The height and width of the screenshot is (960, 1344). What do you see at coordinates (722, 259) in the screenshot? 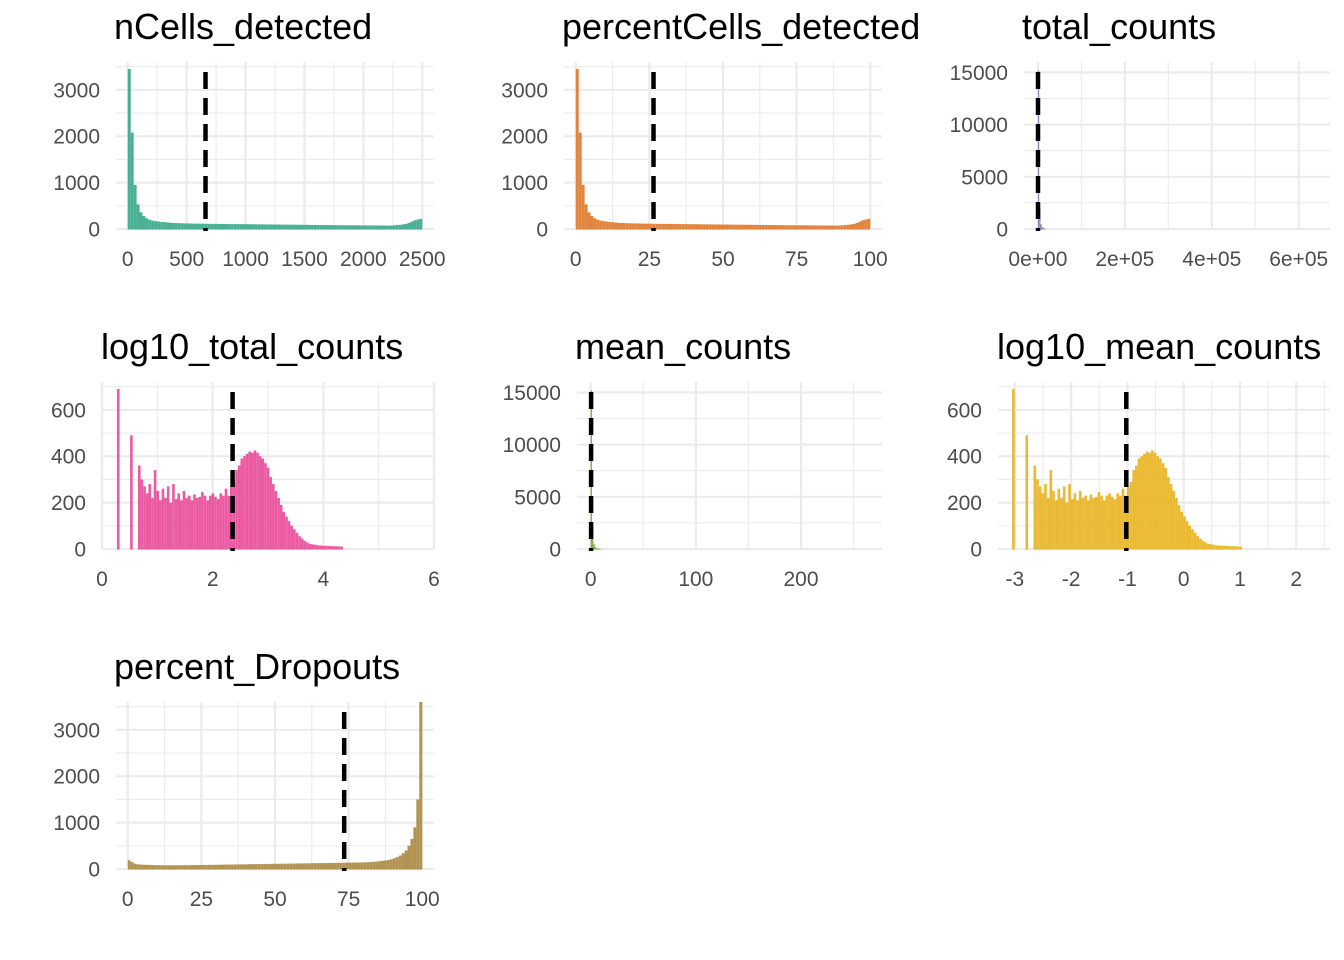
I see `x-tick-label: 50` at bounding box center [722, 259].